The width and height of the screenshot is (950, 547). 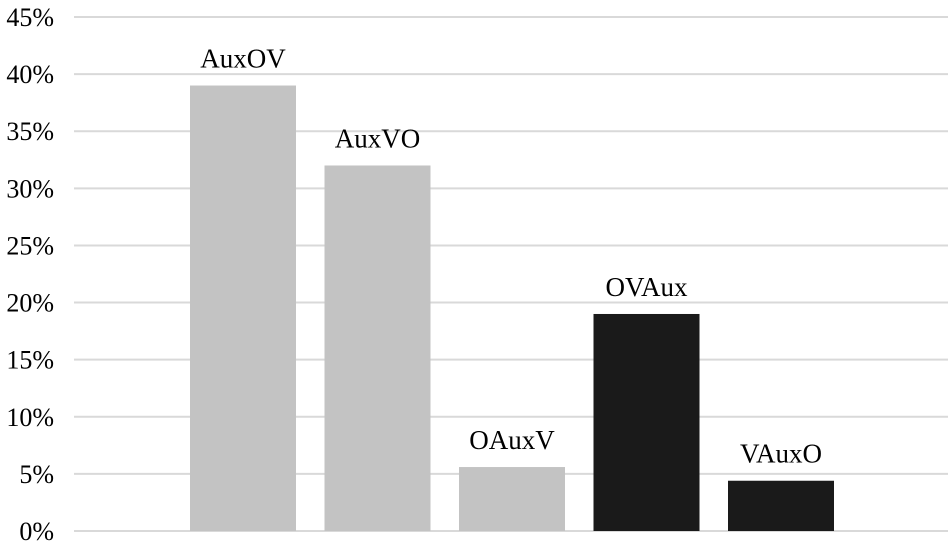 I want to click on y-tick-label: 5%, so click(x=36, y=474).